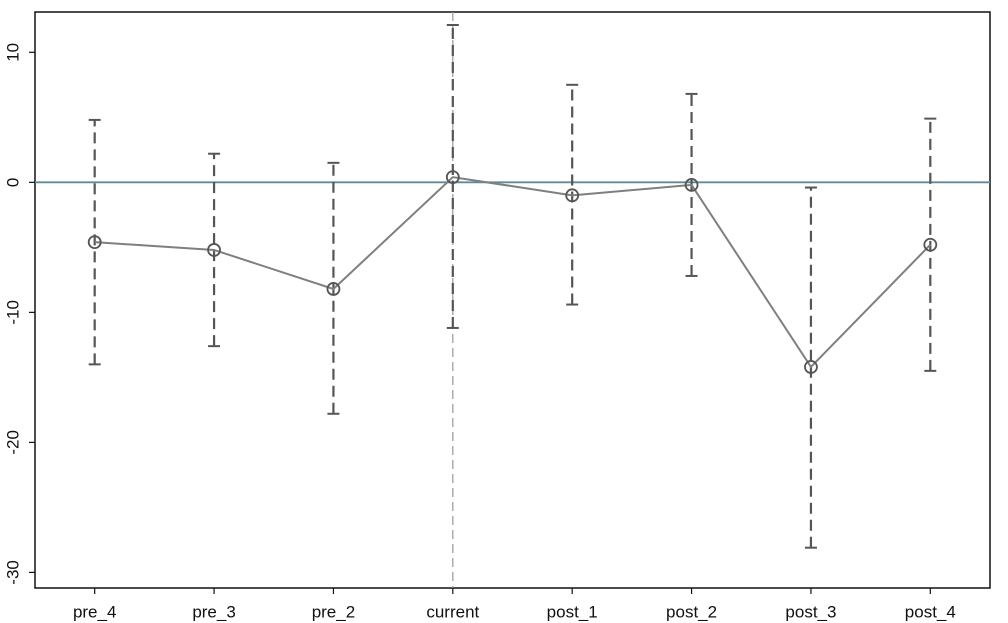  I want to click on y-tick-label: -30, so click(12, 572).